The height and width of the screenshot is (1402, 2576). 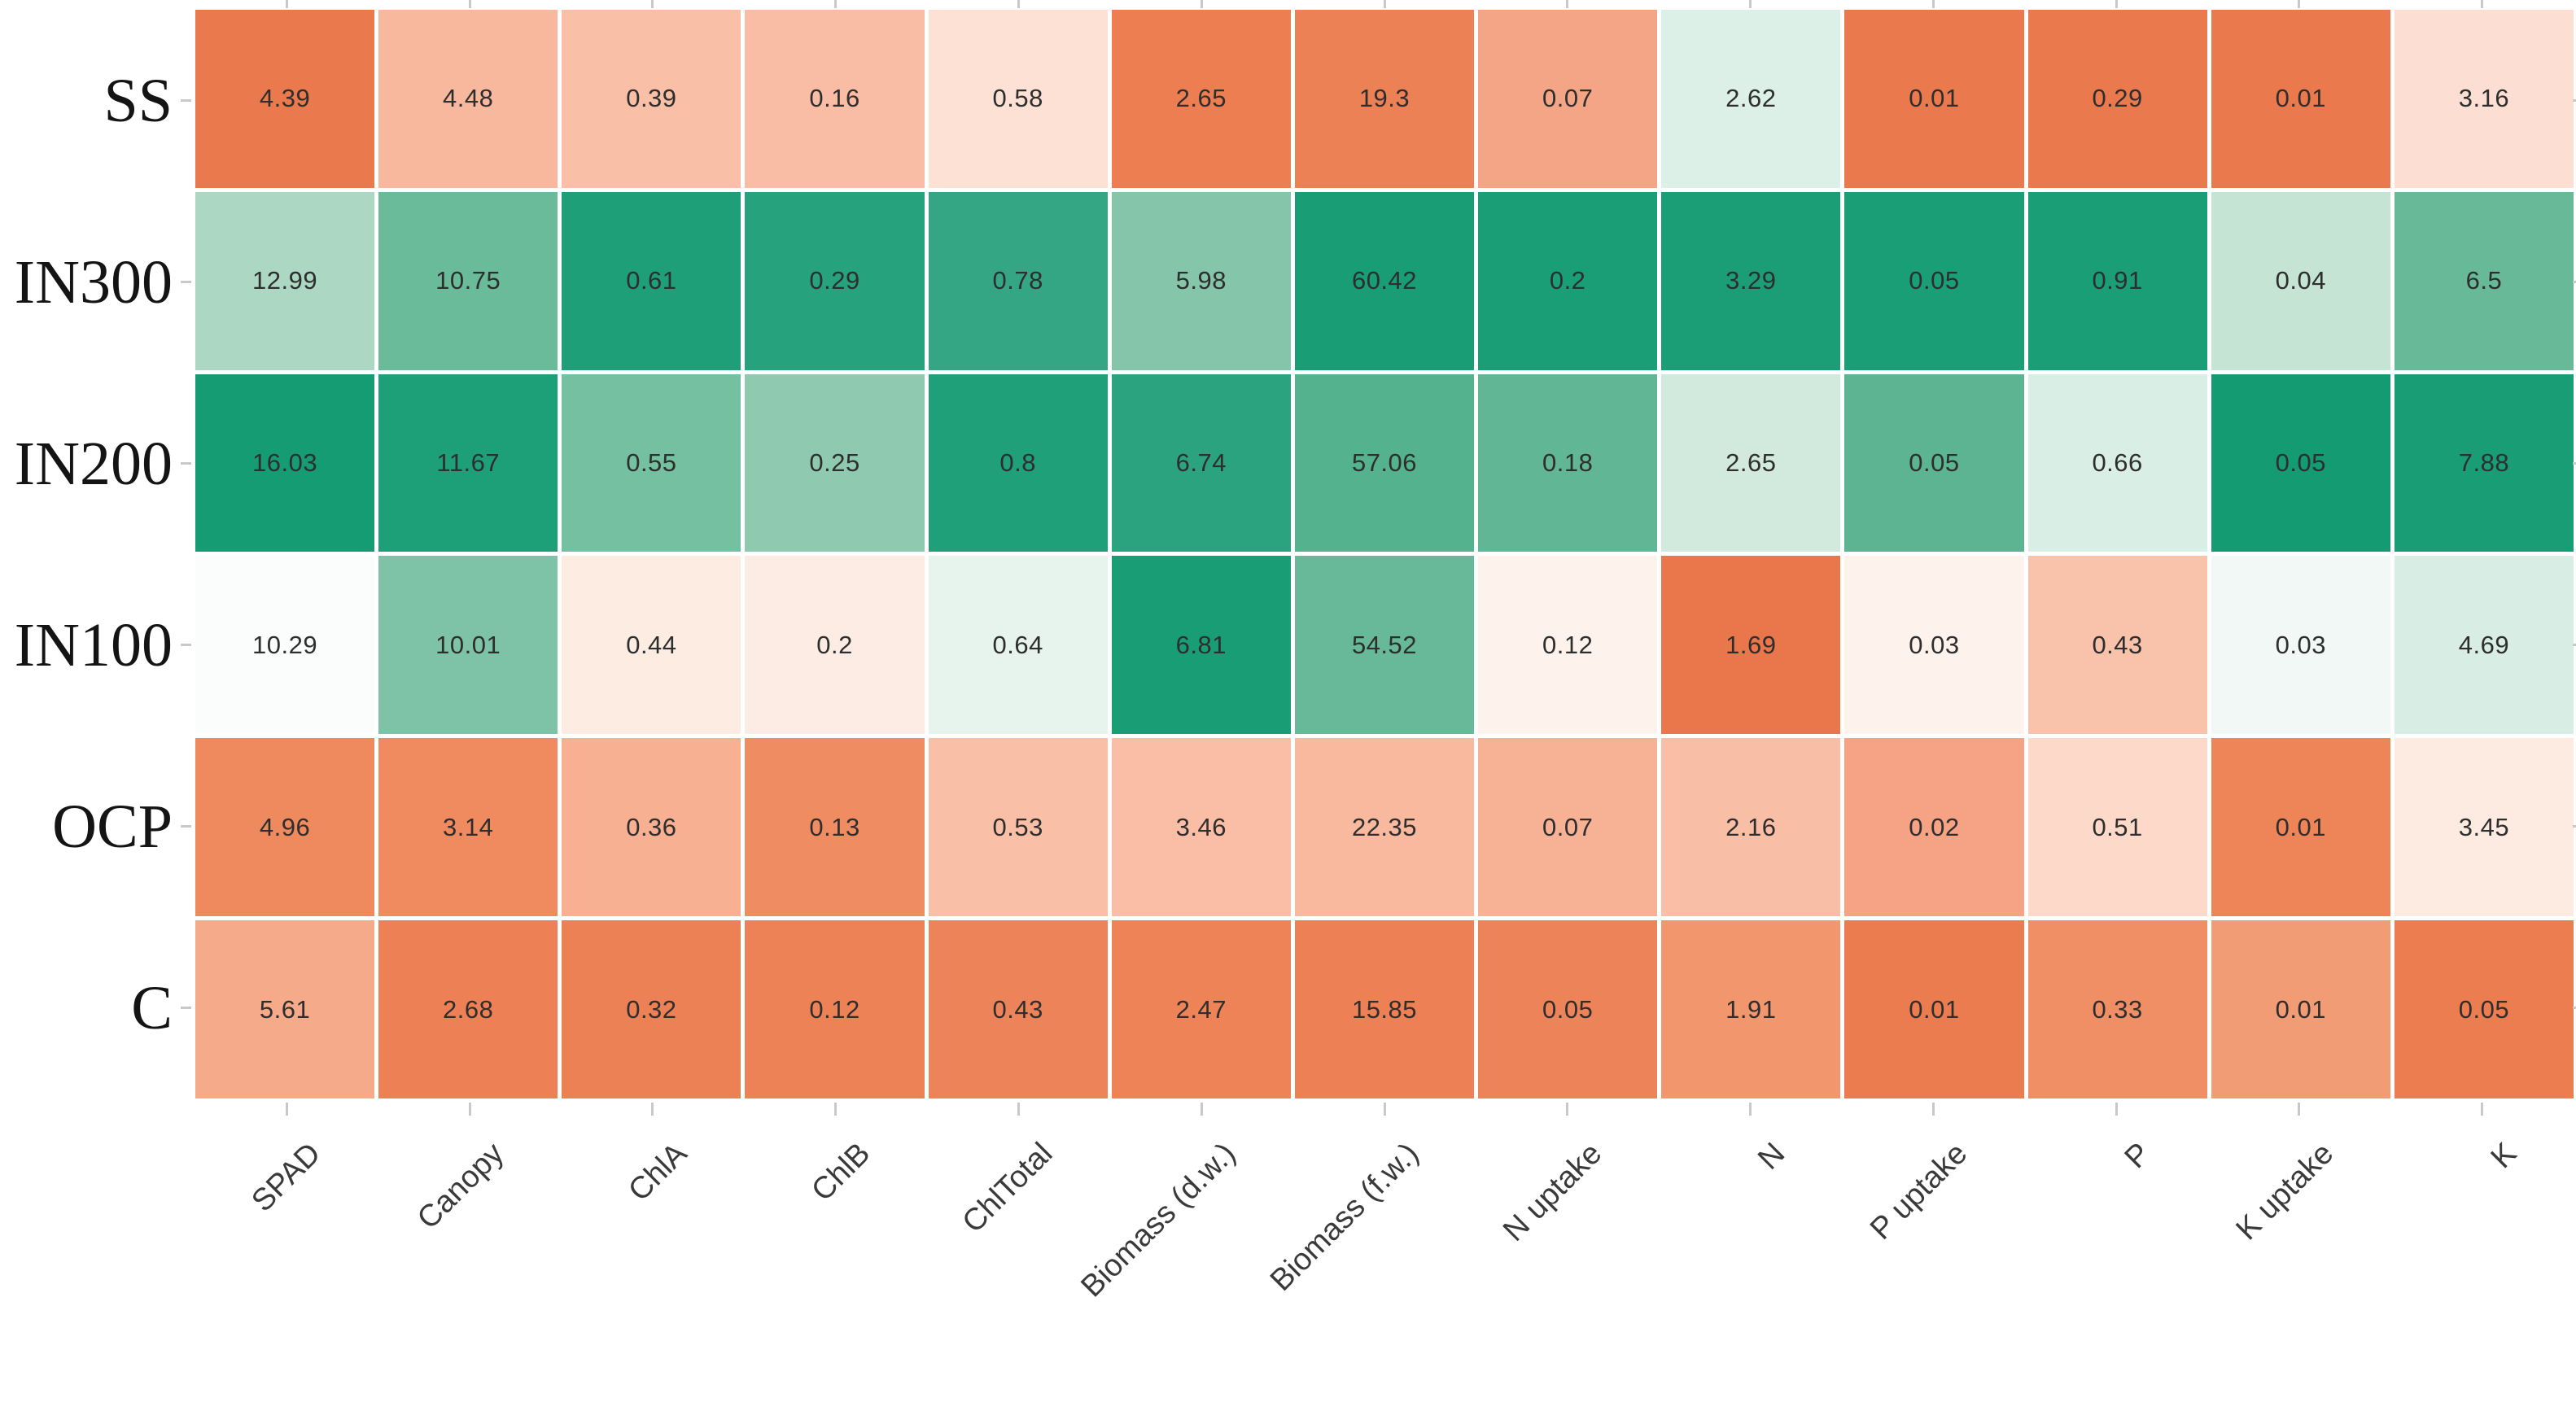 I want to click on cell-value: 0.33, so click(x=2117, y=1009).